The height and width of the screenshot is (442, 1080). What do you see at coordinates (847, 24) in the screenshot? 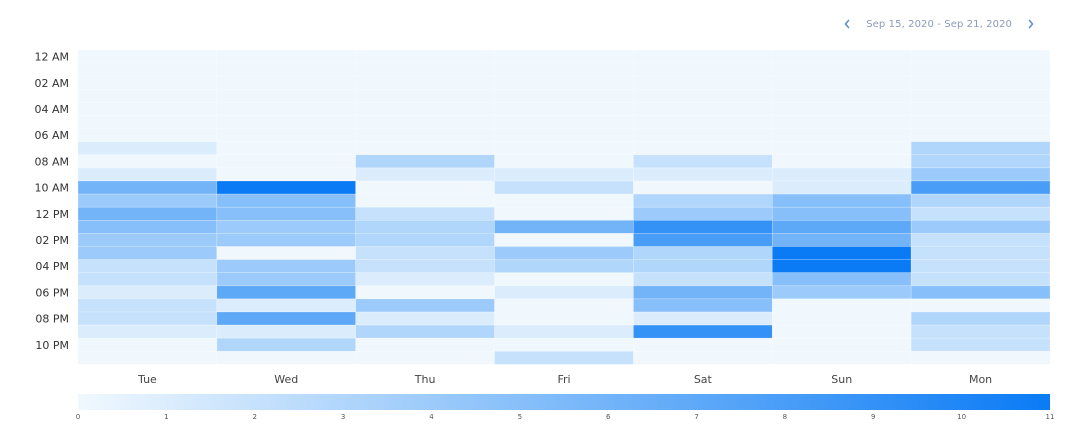
I see `previous-week-button` at bounding box center [847, 24].